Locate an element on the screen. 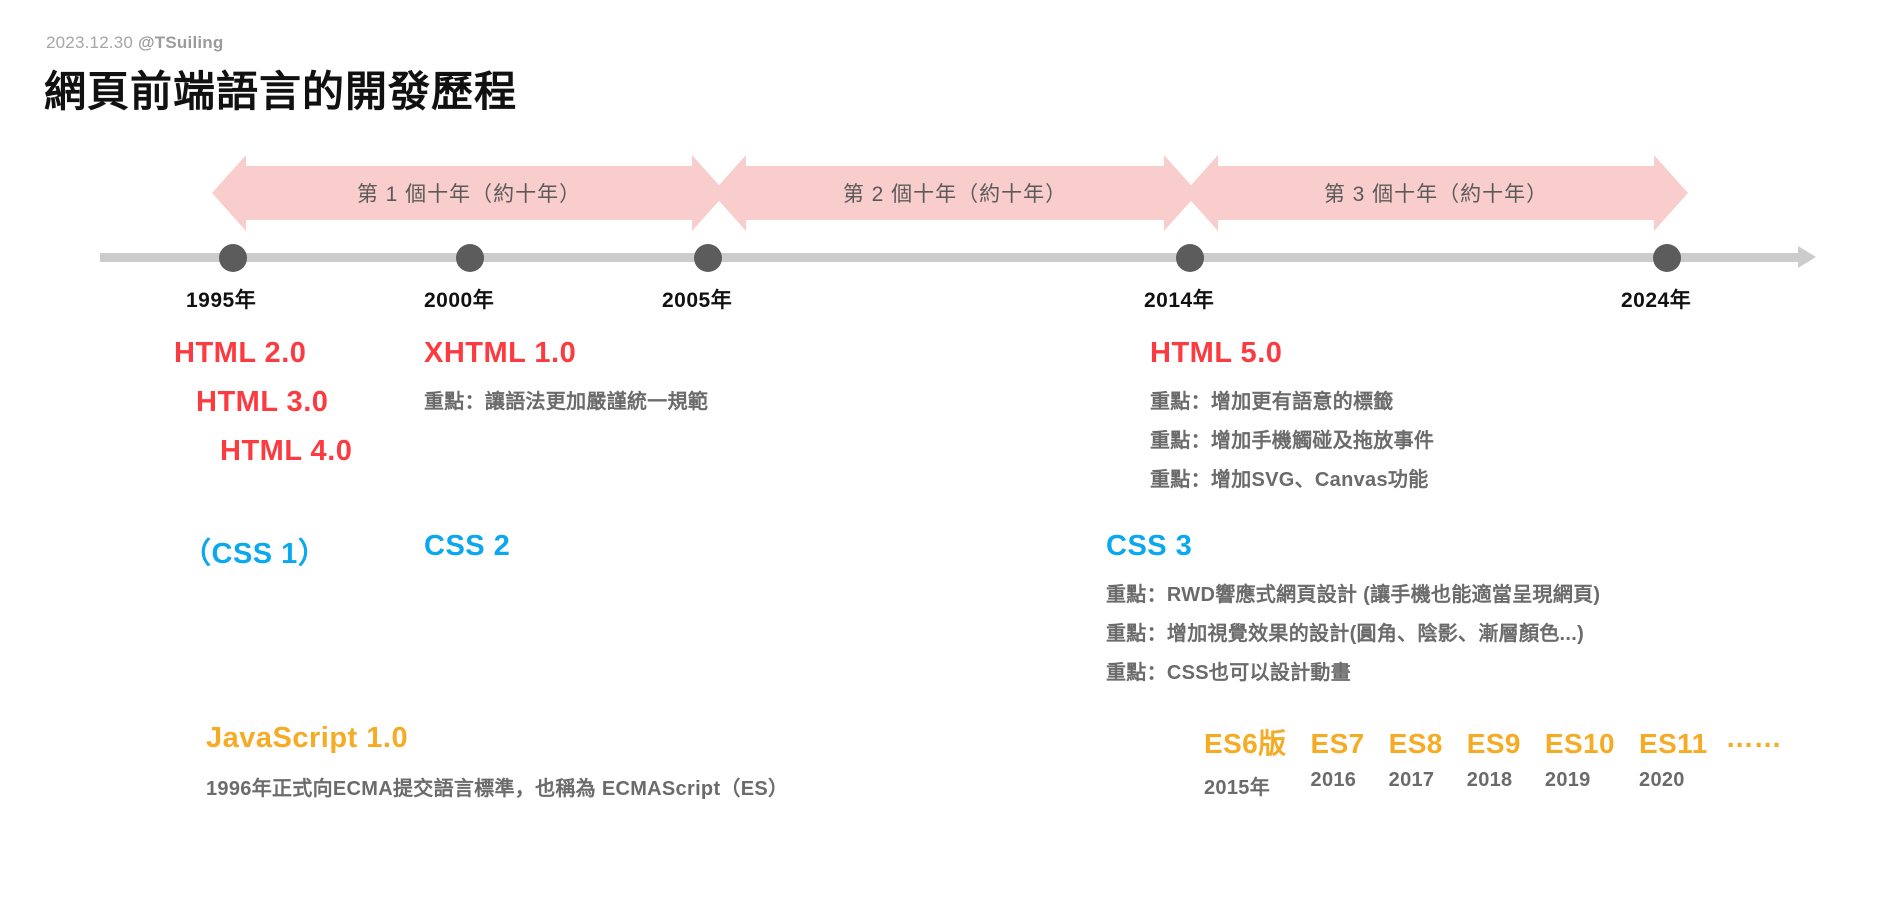 This screenshot has width=1900, height=900. year-label-1995: 1995年 is located at coordinates (221, 300).